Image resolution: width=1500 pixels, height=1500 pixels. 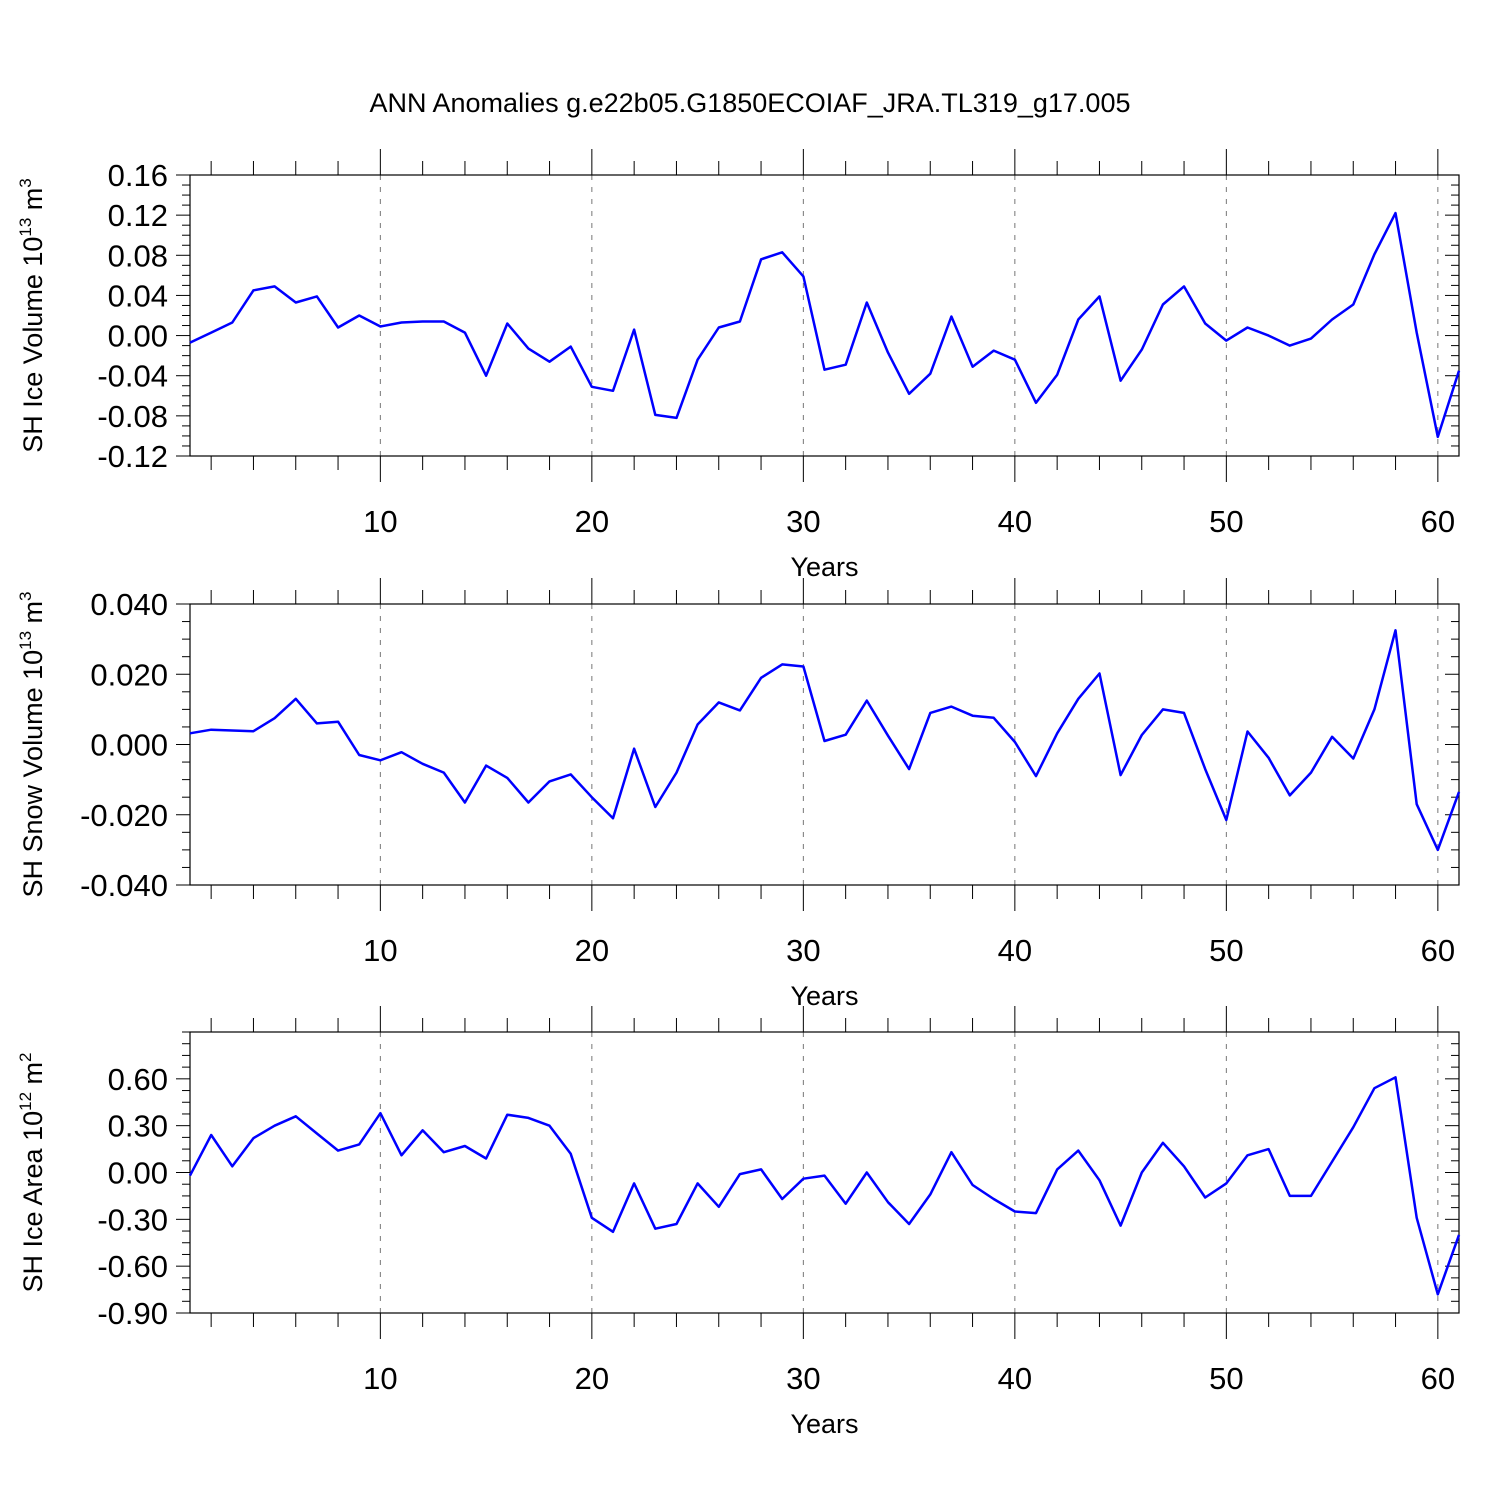 What do you see at coordinates (138, 215) in the screenshot?
I see `y-tick-label: 0.12` at bounding box center [138, 215].